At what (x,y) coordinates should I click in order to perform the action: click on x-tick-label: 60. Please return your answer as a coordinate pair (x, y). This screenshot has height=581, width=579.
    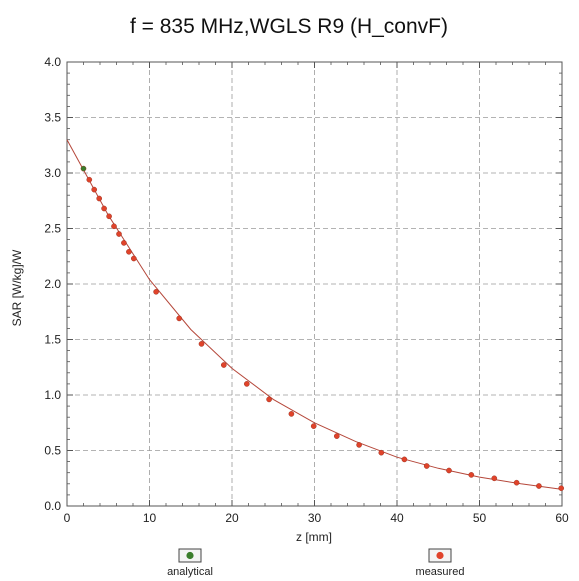
    Looking at the image, I should click on (562, 518).